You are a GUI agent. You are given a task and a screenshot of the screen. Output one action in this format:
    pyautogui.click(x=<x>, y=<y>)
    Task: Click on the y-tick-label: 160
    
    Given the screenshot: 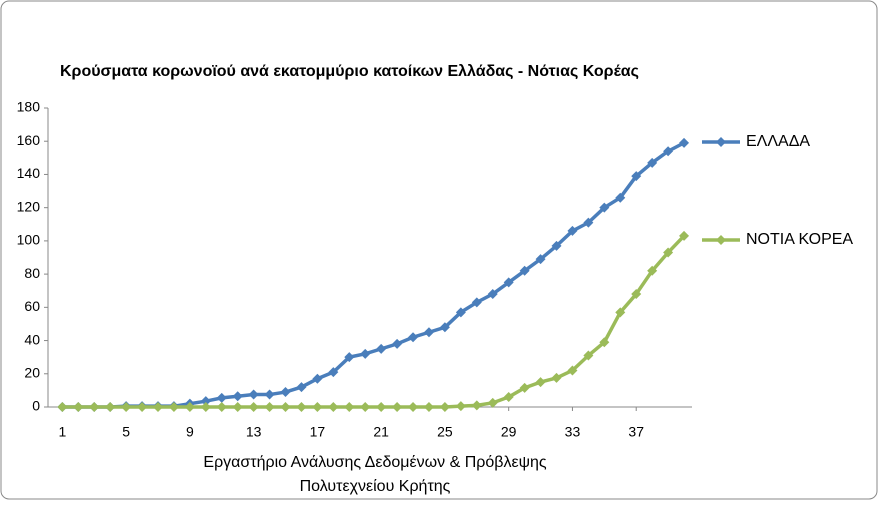 What is the action you would take?
    pyautogui.click(x=29, y=140)
    